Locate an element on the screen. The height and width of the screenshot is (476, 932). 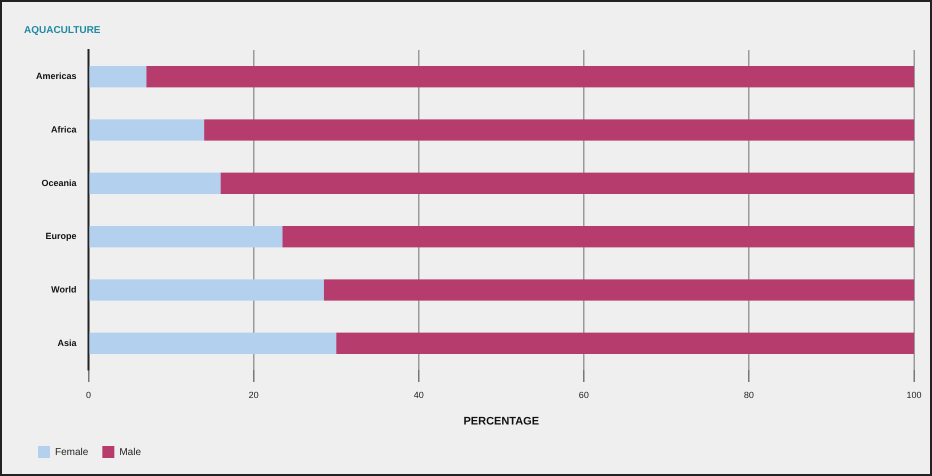
y-tick-label: Oceania is located at coordinates (59, 183).